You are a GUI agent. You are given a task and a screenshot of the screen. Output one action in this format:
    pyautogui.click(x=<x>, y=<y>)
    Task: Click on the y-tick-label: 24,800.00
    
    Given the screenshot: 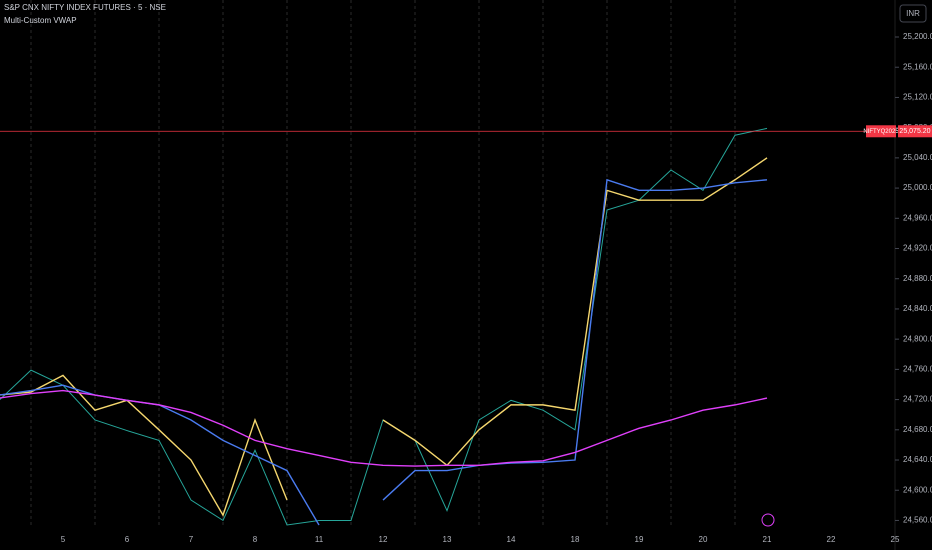 What is the action you would take?
    pyautogui.click(x=917, y=338)
    